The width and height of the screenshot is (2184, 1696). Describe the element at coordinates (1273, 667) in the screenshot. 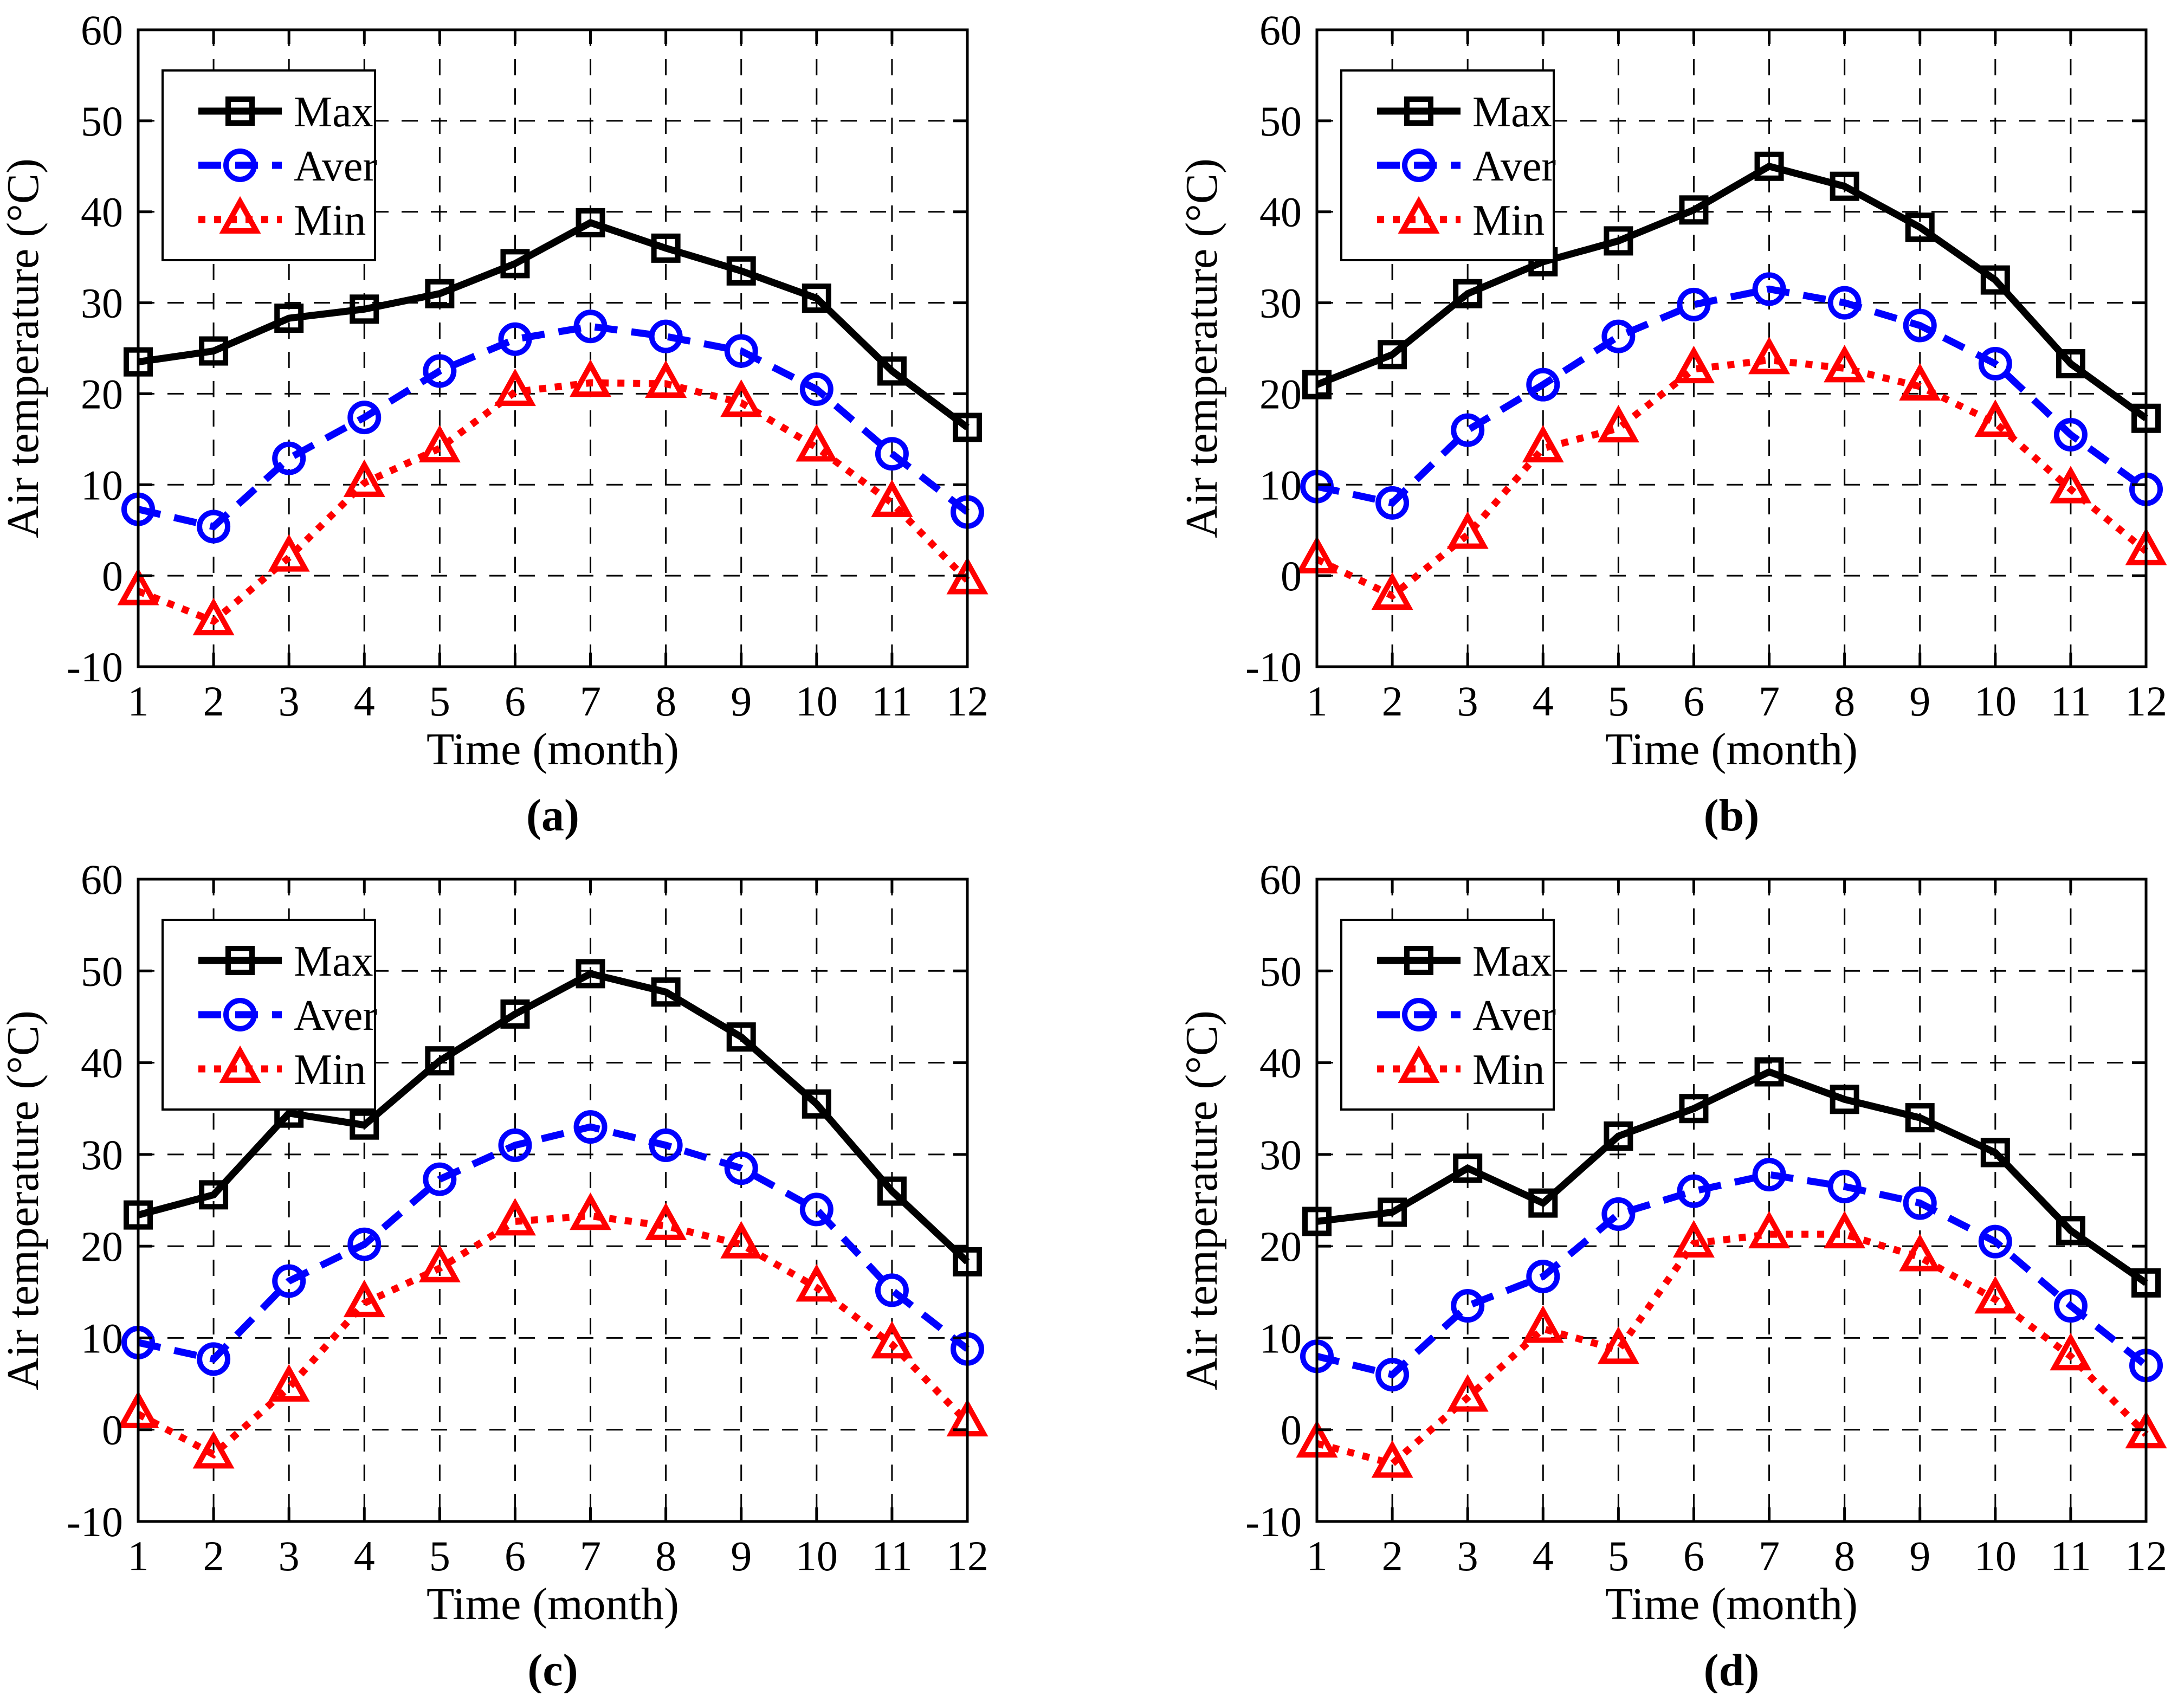

I see `y-tick-label: -10` at that location.